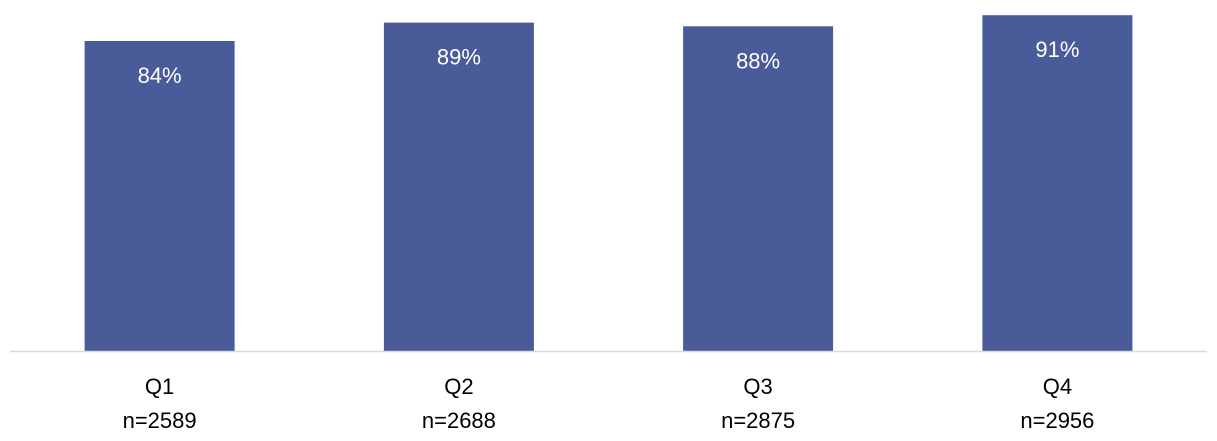 The height and width of the screenshot is (441, 1217). I want to click on x-tick-label-q3: Q3, so click(757, 386).